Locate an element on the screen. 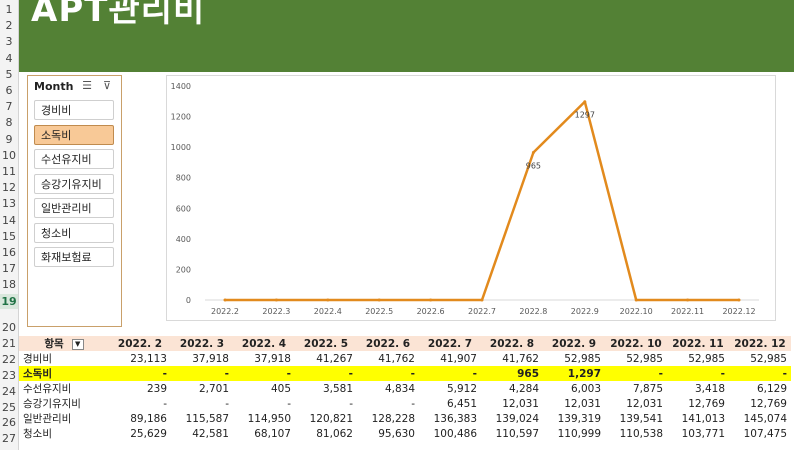 The image size is (800, 450). column-header: 2022. 2 is located at coordinates (140, 343).